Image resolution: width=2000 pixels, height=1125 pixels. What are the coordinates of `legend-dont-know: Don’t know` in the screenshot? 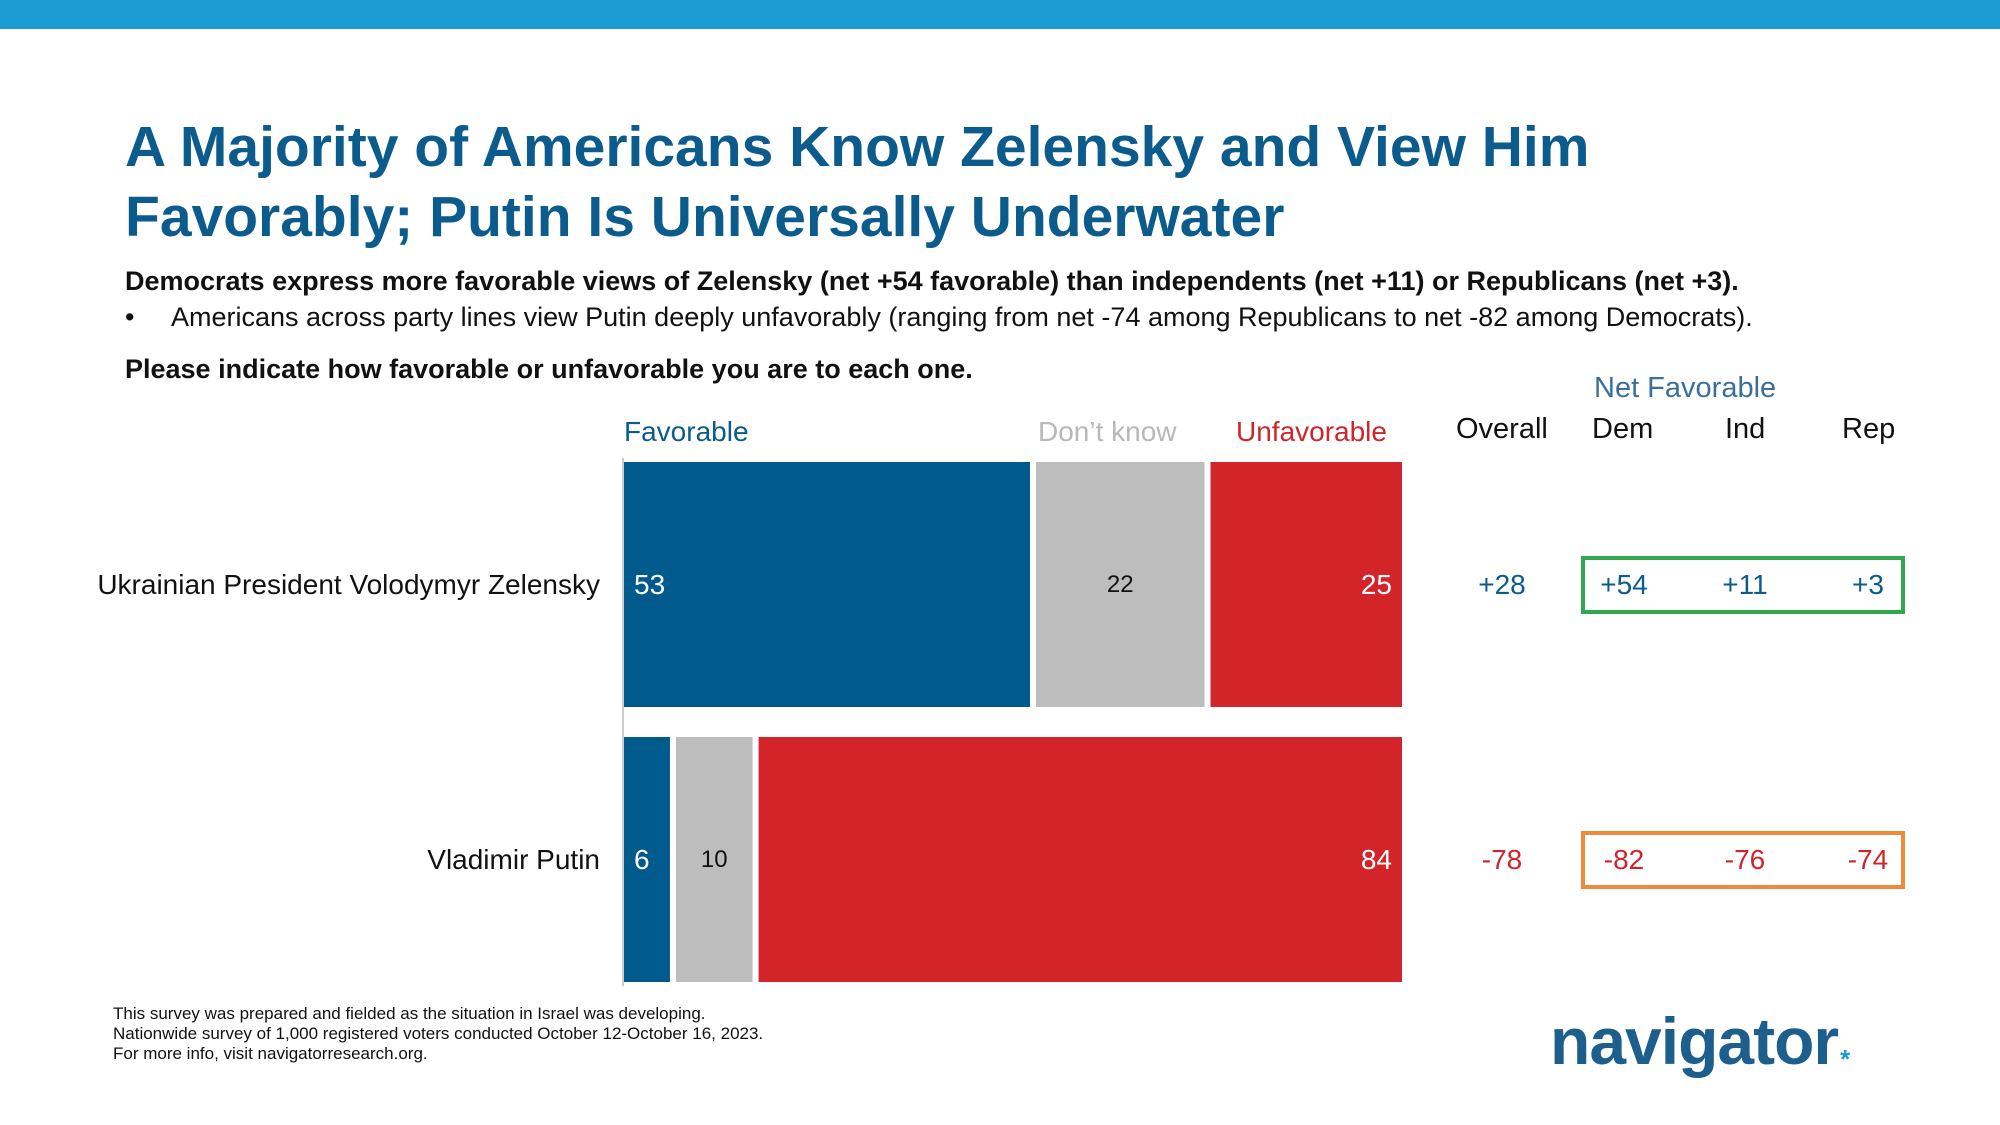 It's located at (1107, 431).